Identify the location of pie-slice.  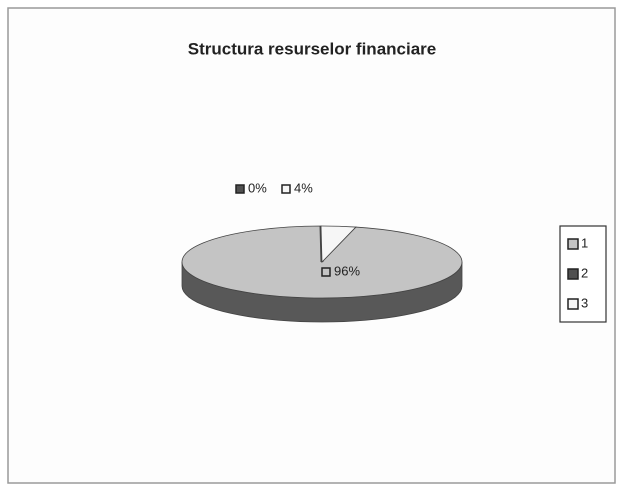
(338, 244).